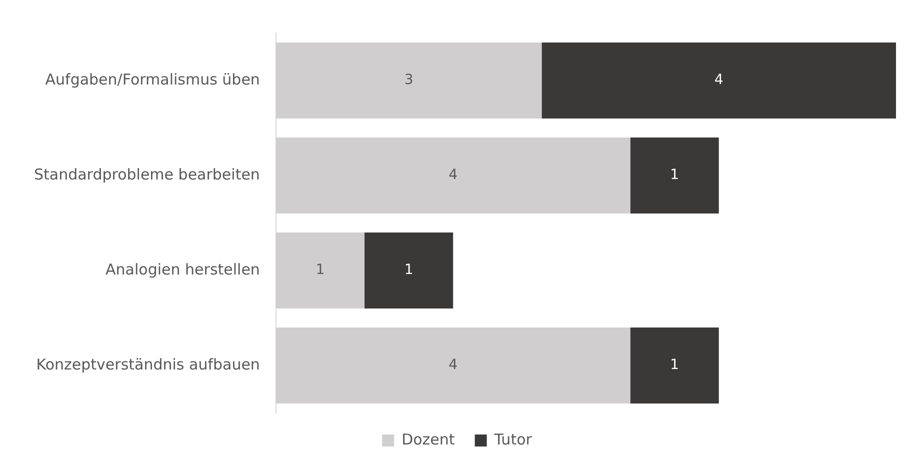  Describe the element at coordinates (513, 439) in the screenshot. I see `legend-label: Tutor` at that location.